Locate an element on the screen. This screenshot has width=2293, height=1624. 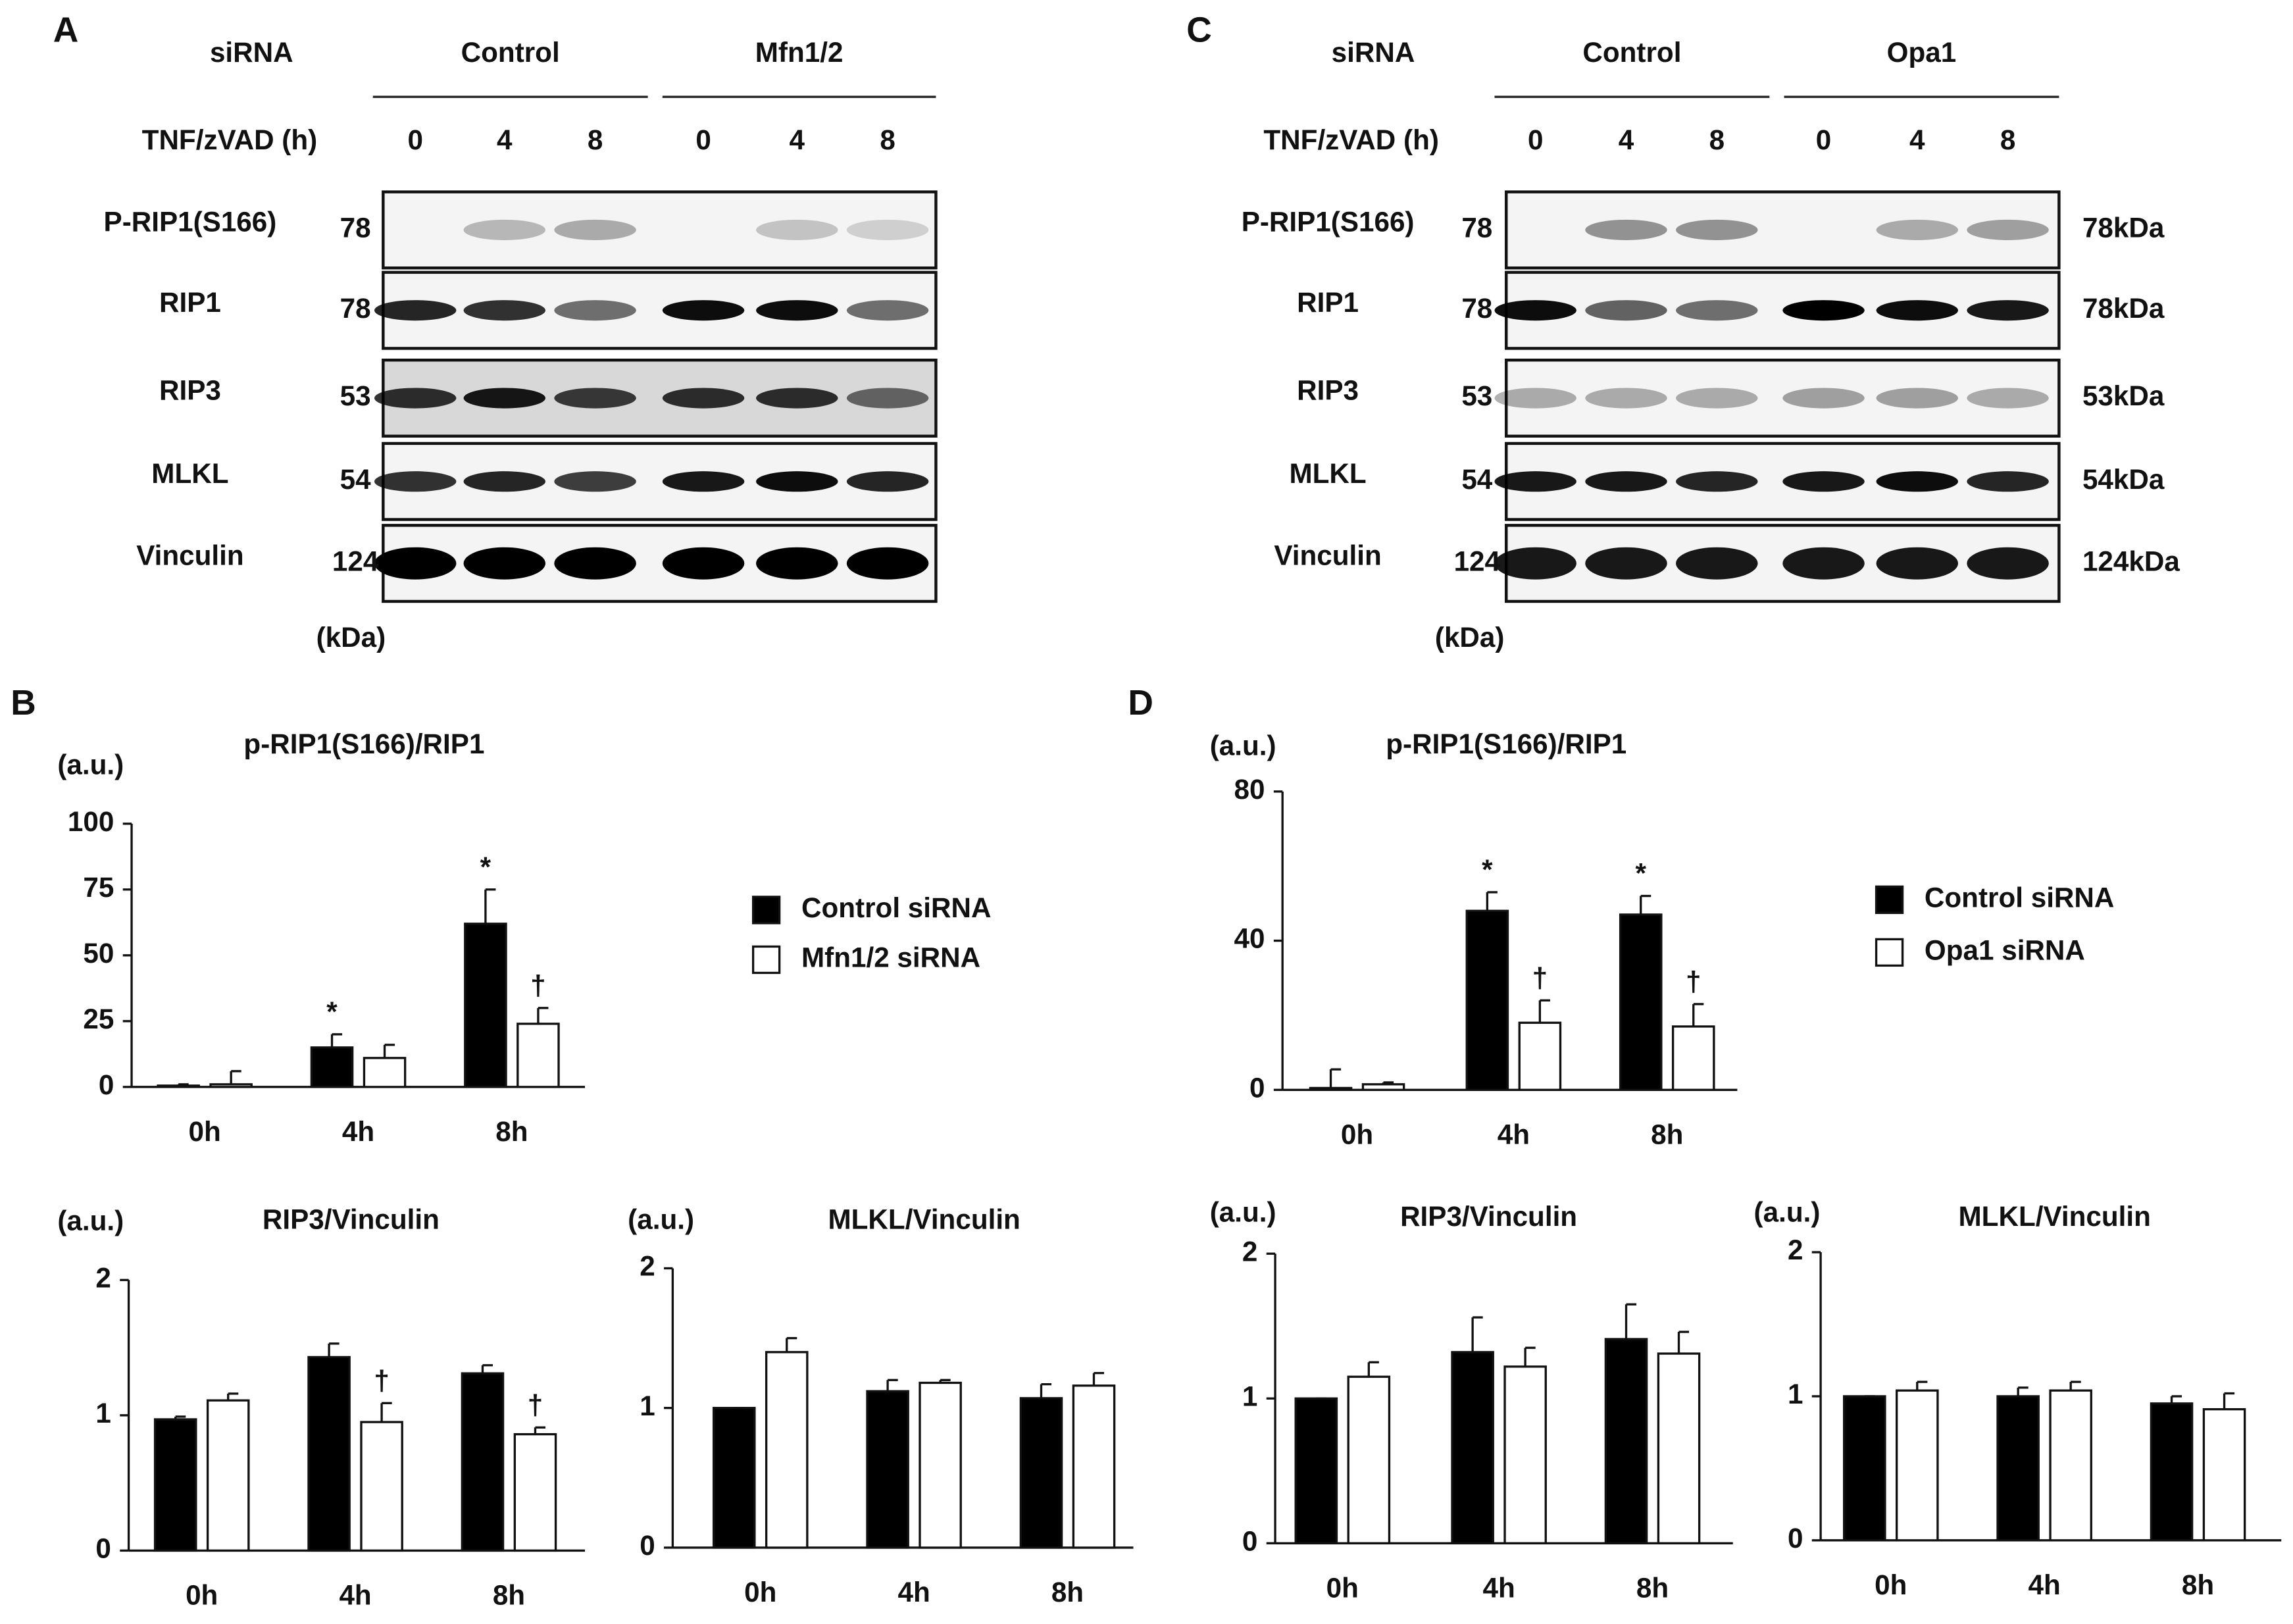
size-label: 53kDa is located at coordinates (2123, 395).